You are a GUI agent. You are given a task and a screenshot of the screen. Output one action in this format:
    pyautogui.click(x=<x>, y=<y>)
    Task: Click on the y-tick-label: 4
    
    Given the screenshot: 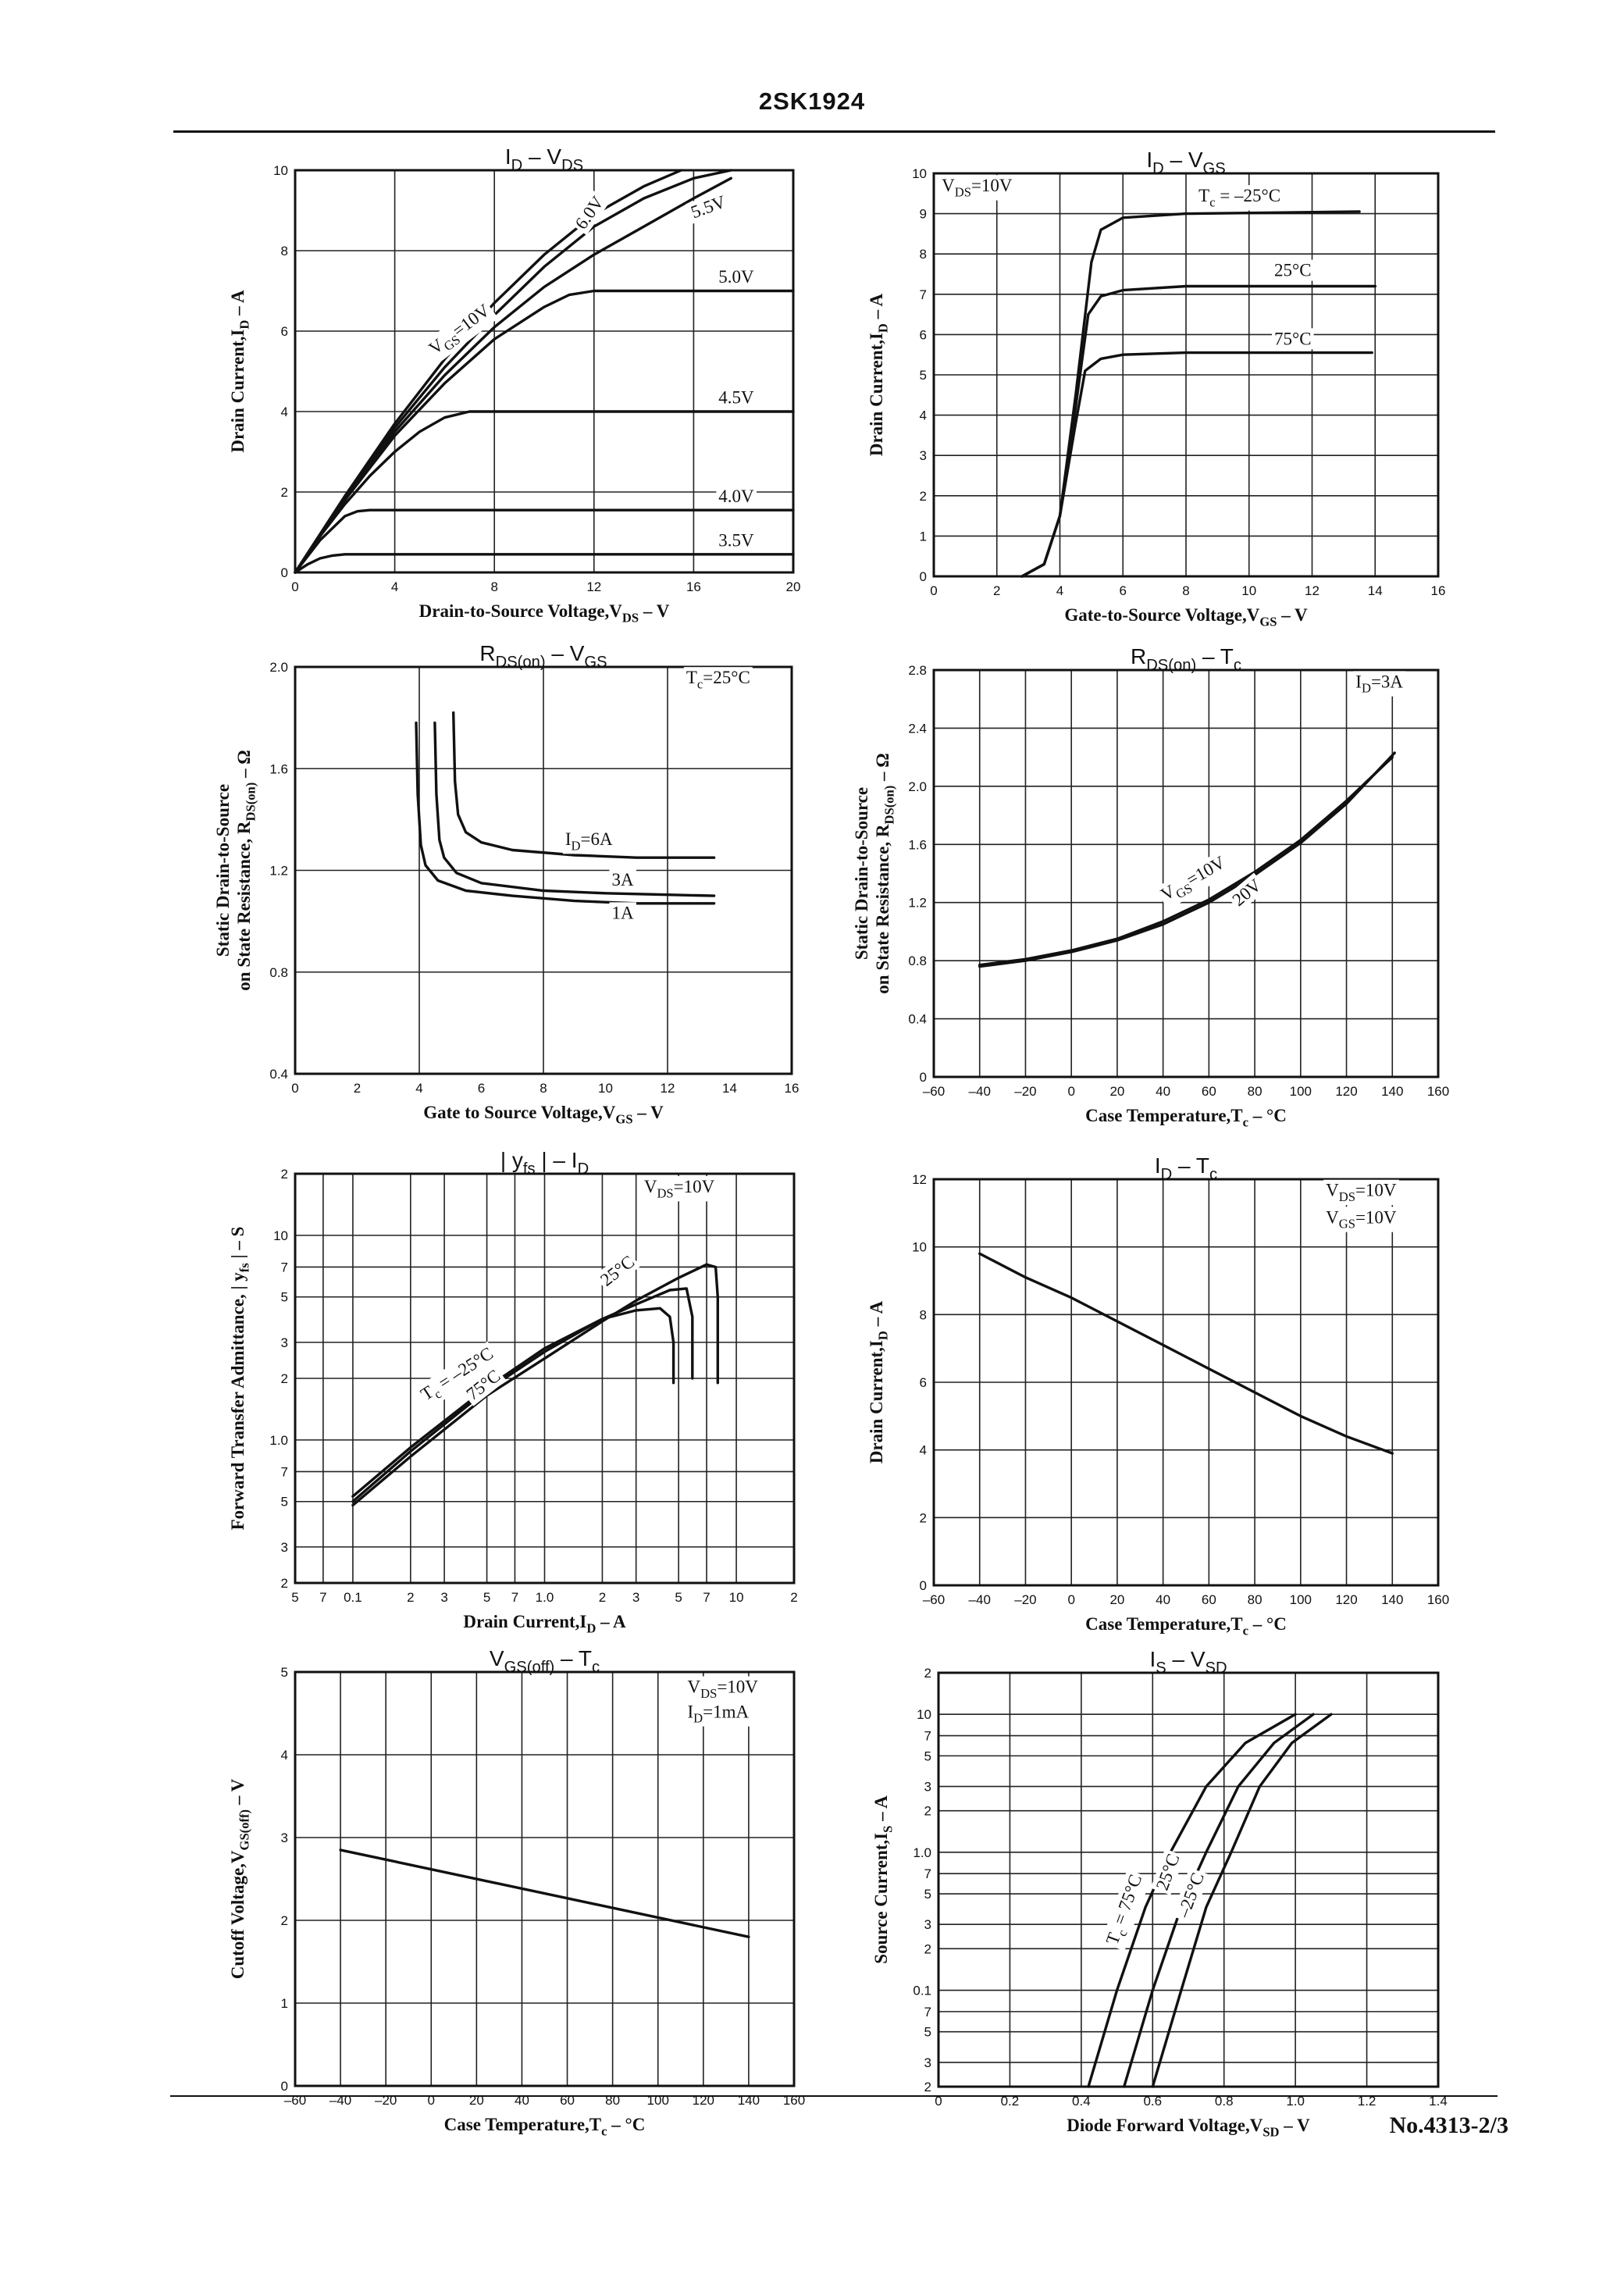 What is the action you would take?
    pyautogui.click(x=284, y=1755)
    